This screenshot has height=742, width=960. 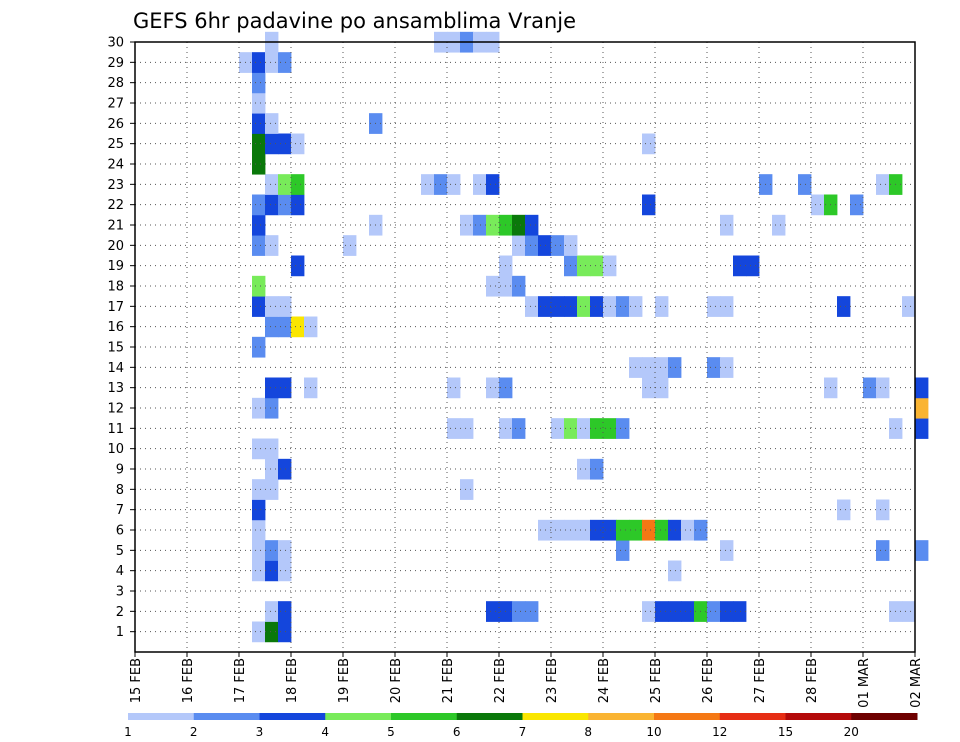 What do you see at coordinates (120, 612) in the screenshot?
I see `y-tick-label: 2` at bounding box center [120, 612].